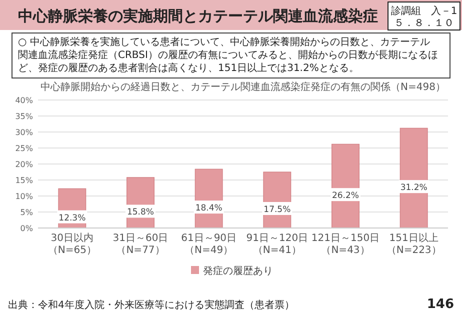 This screenshot has width=462, height=320. What do you see at coordinates (140, 244) in the screenshot?
I see `x-tick-label: 31日～60日（N=77）` at bounding box center [140, 244].